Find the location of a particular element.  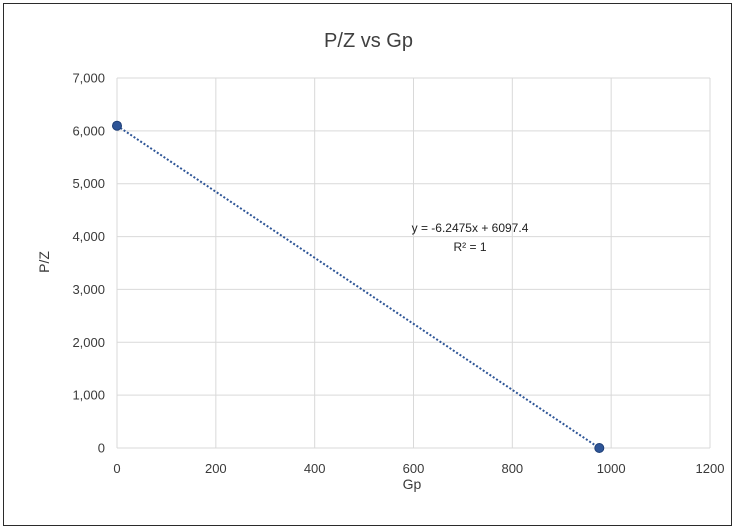

x-tick-label: 1000 is located at coordinates (611, 468).